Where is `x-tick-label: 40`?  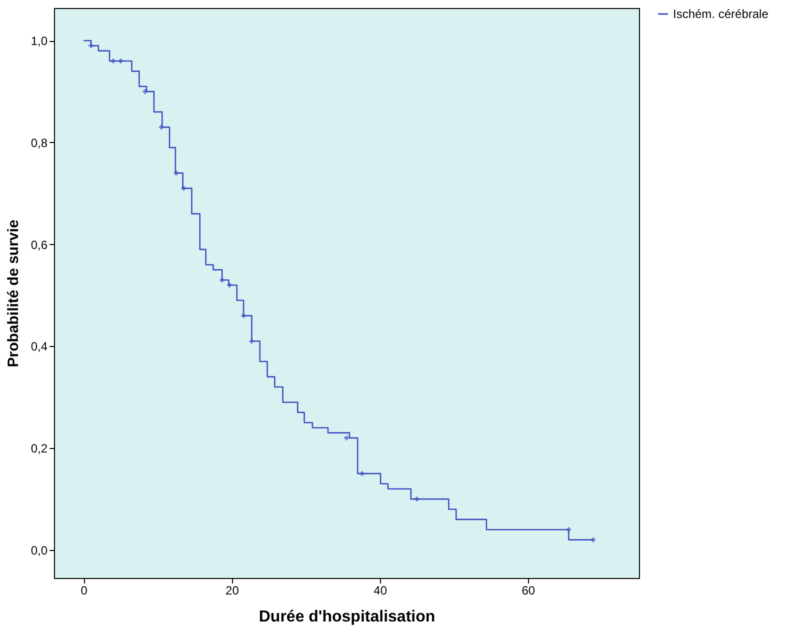 x-tick-label: 40 is located at coordinates (381, 591).